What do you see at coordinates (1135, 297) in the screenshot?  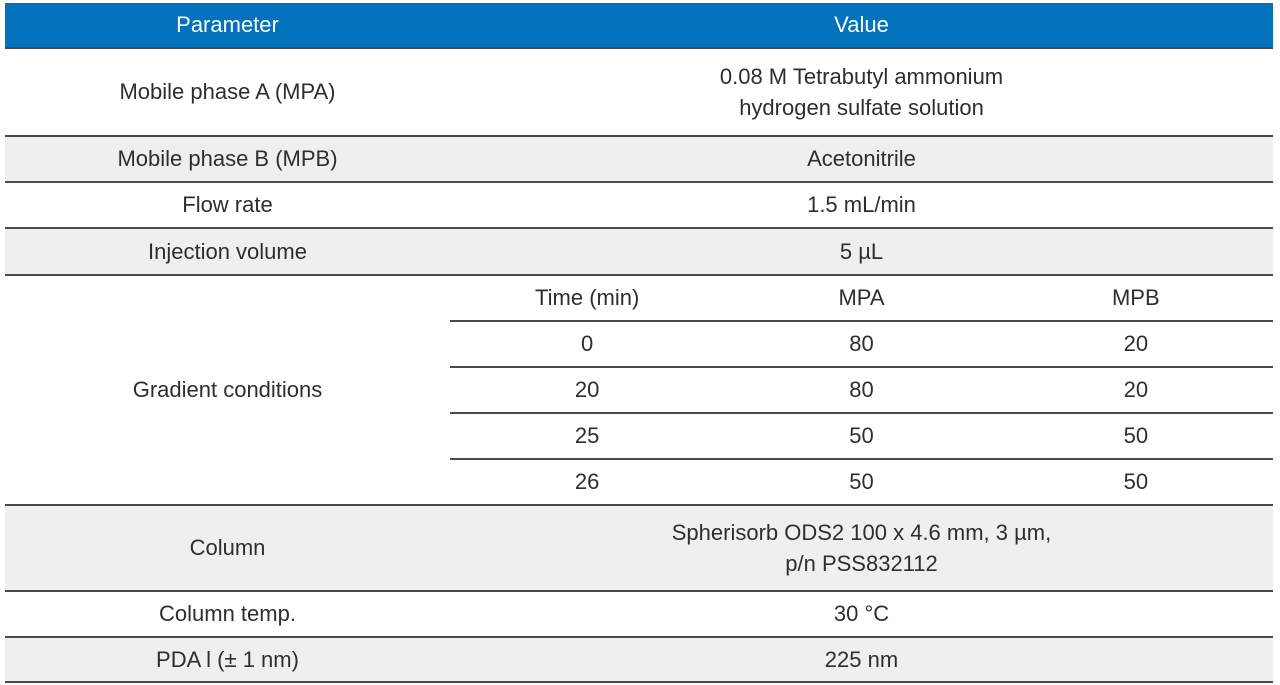 I see `gradient-col-header-mpb: MPB` at bounding box center [1135, 297].